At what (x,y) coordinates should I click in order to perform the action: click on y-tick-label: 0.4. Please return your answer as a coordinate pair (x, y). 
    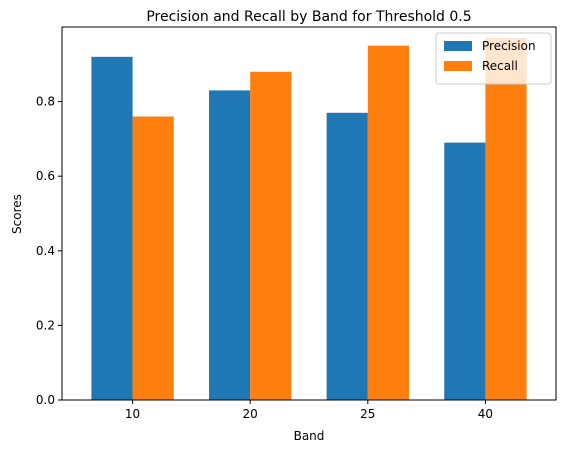
    Looking at the image, I should click on (45, 251).